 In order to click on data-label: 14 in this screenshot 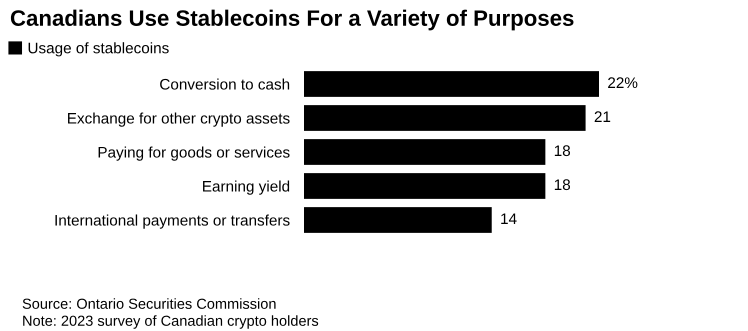, I will do `click(509, 218)`.